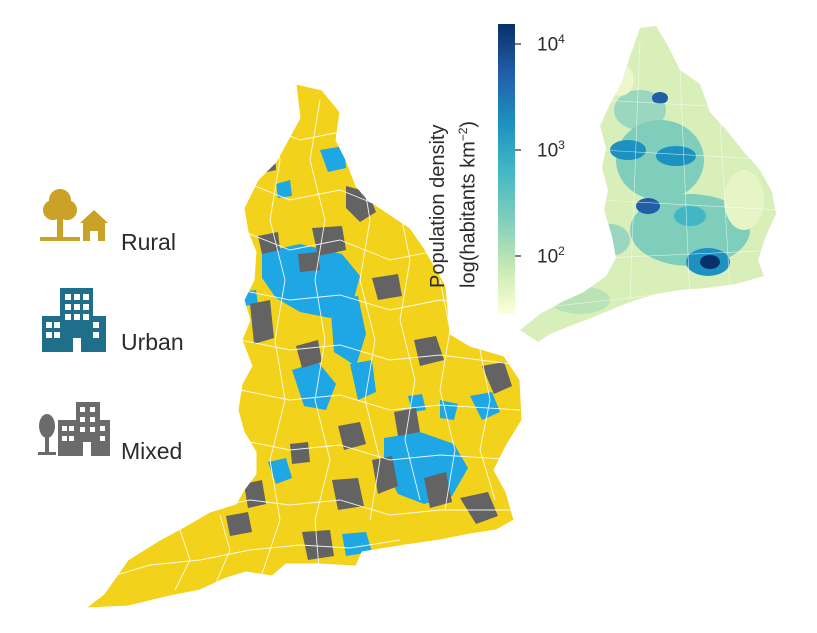 The height and width of the screenshot is (633, 817). I want to click on colorbar, so click(509, 169).